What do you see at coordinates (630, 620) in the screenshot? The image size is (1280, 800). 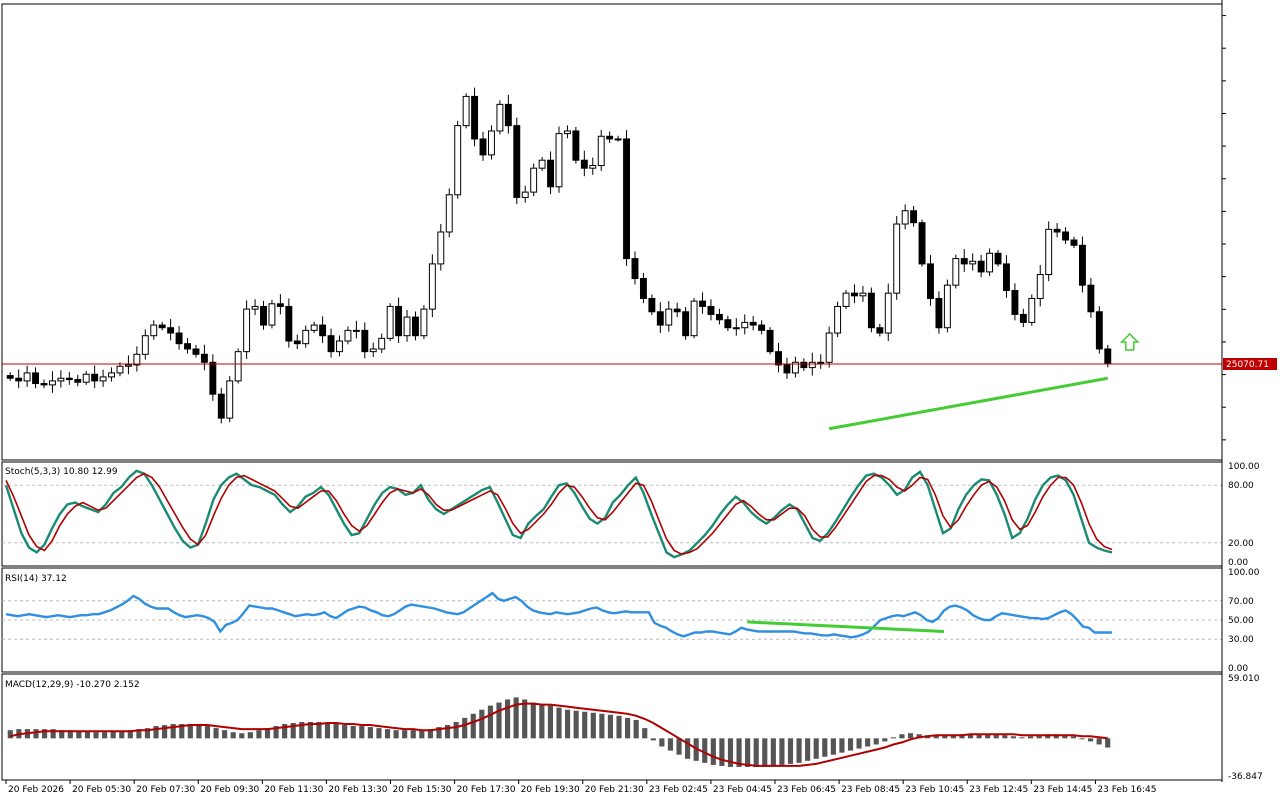 I see `rsi-panel: RSI(14) 37.12 100.00 70.00 50.00 30.00 0.00` at bounding box center [630, 620].